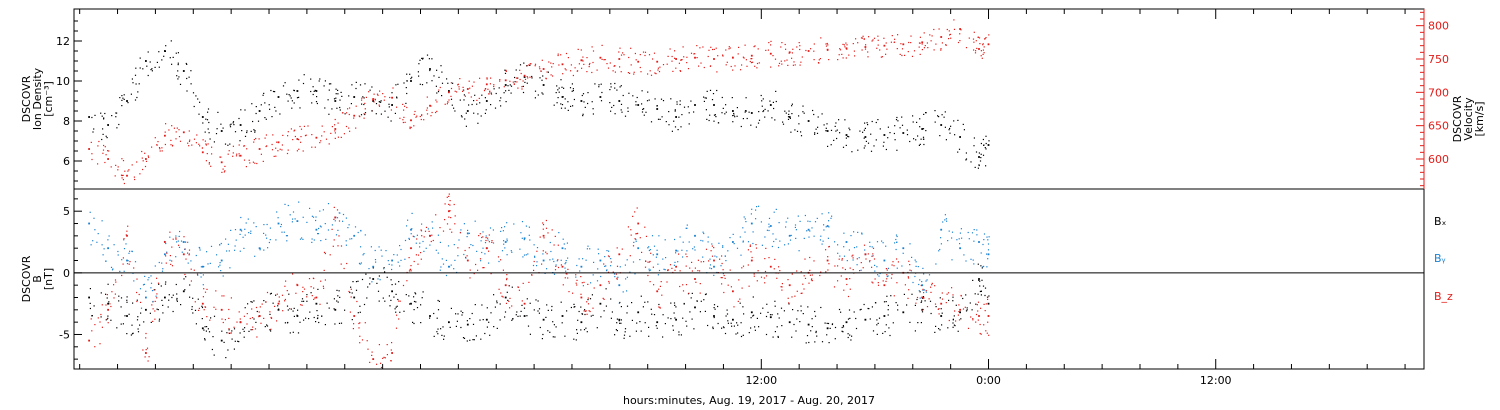 The width and height of the screenshot is (1500, 410). Describe the element at coordinates (1479, 118) in the screenshot. I see `top-right-ylabel-line-3: [km/s]` at that location.